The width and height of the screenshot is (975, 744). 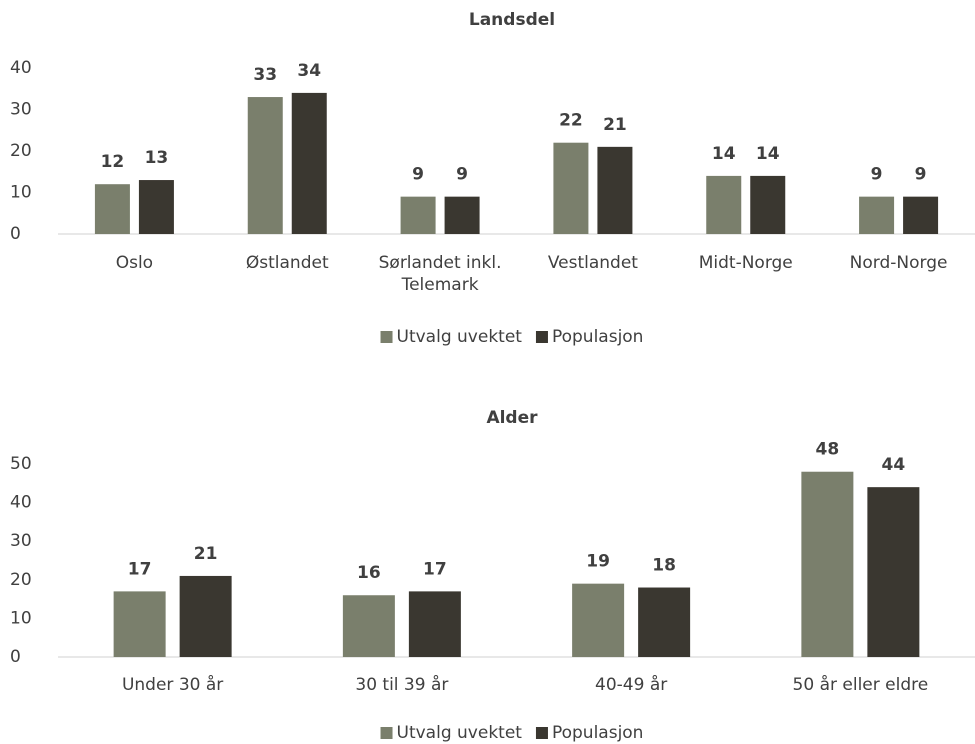 What do you see at coordinates (265, 75) in the screenshot?
I see `data-label: 33` at bounding box center [265, 75].